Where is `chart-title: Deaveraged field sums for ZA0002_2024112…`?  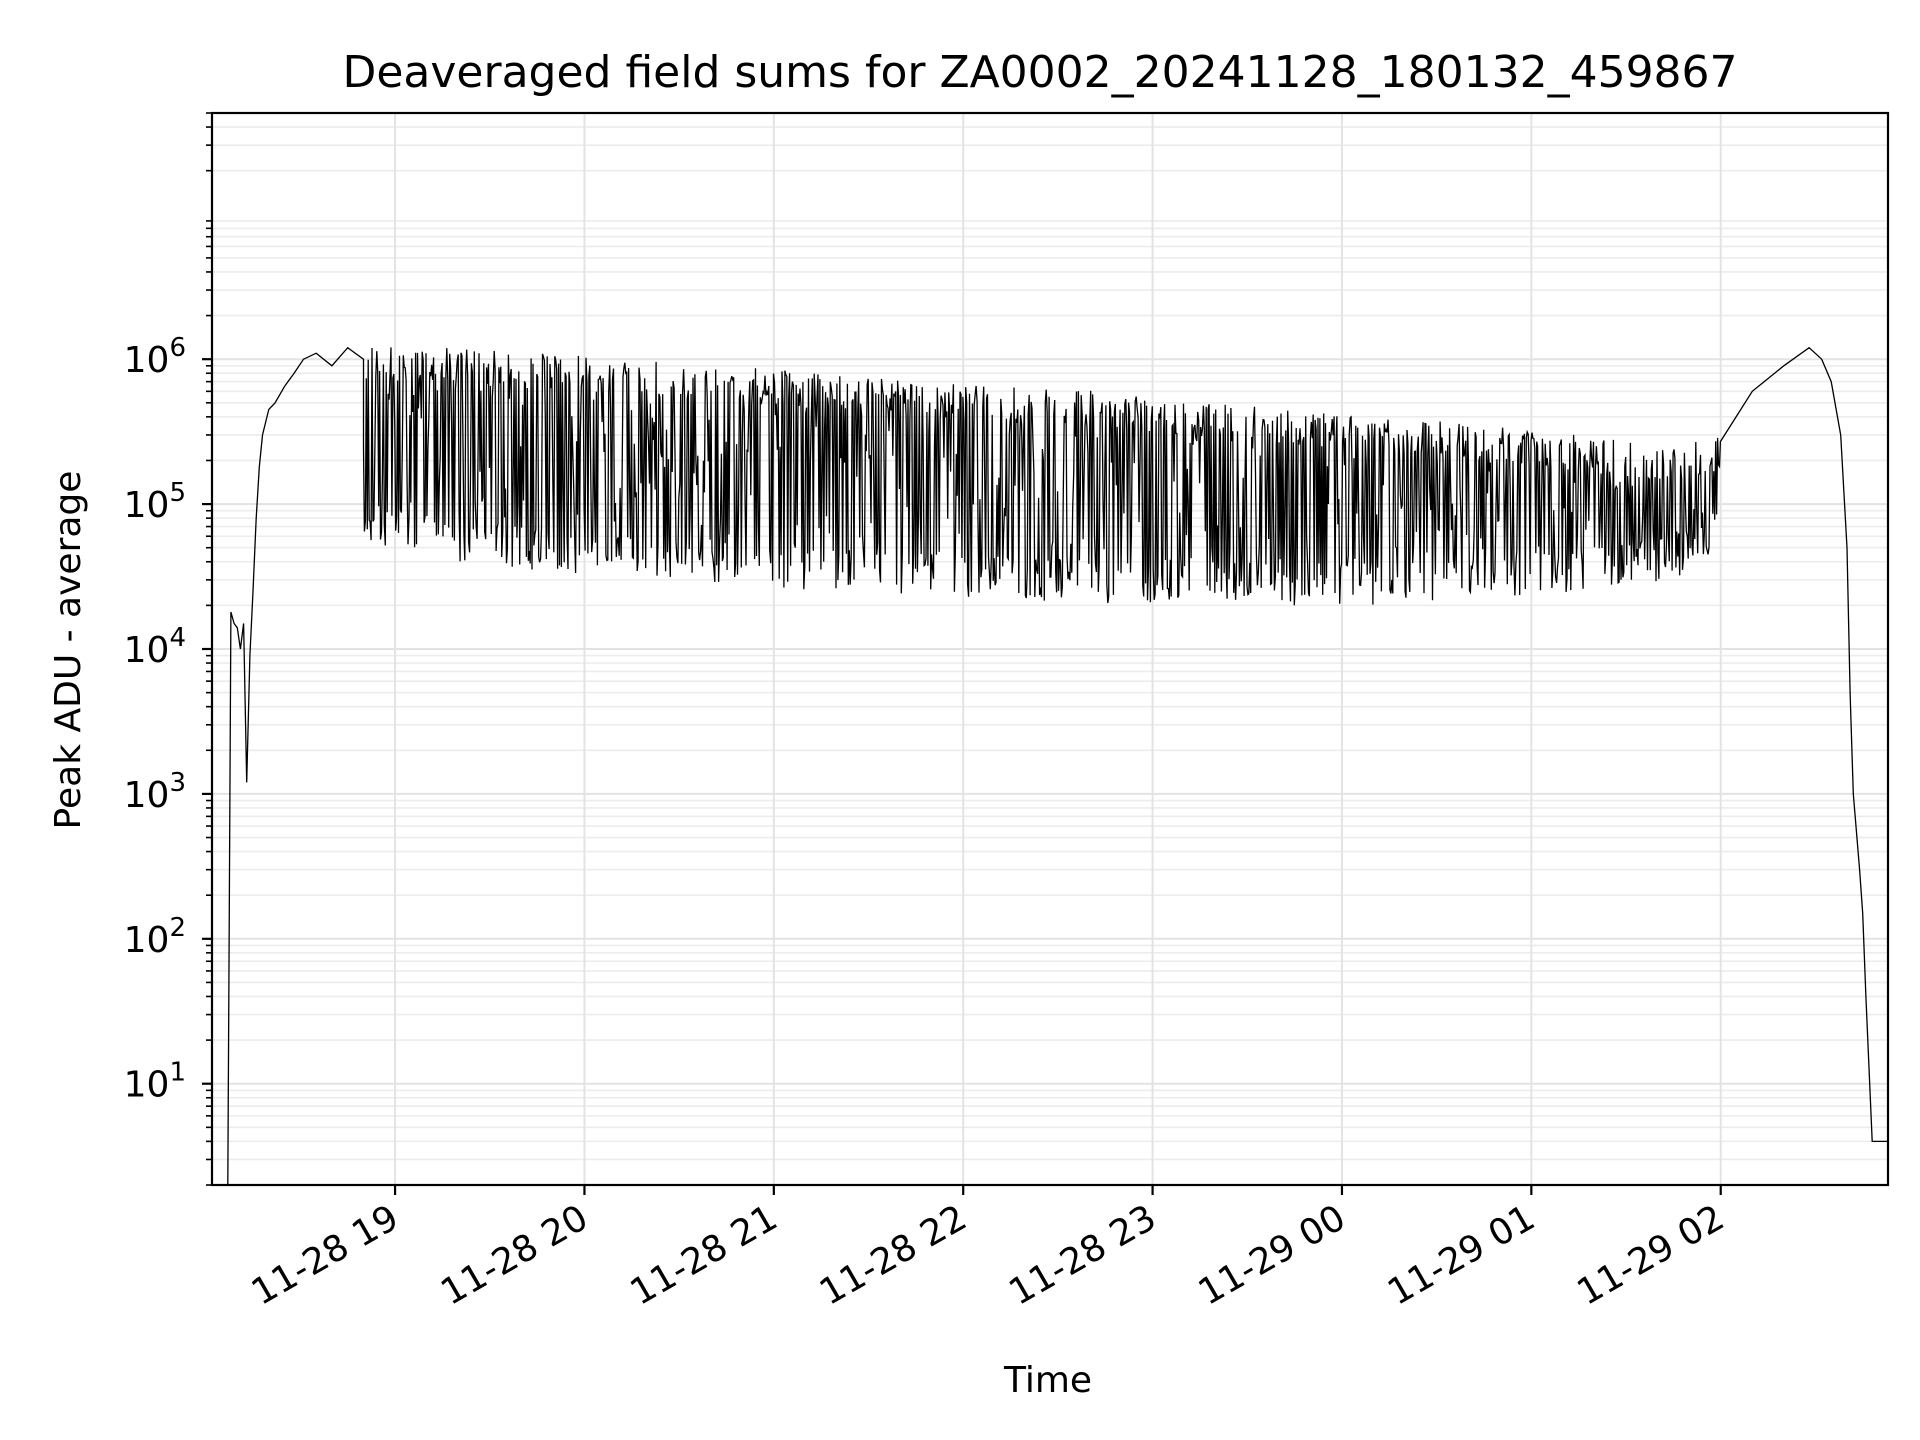 chart-title: Deaveraged field sums for ZA0002_2024112… is located at coordinates (1039, 72).